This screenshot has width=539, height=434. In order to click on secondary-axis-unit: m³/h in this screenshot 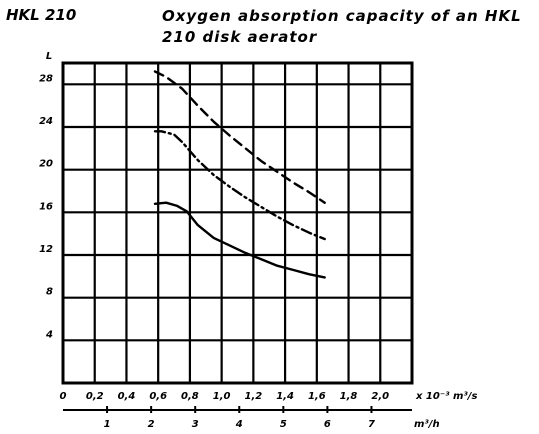, I will do `click(427, 424)`.